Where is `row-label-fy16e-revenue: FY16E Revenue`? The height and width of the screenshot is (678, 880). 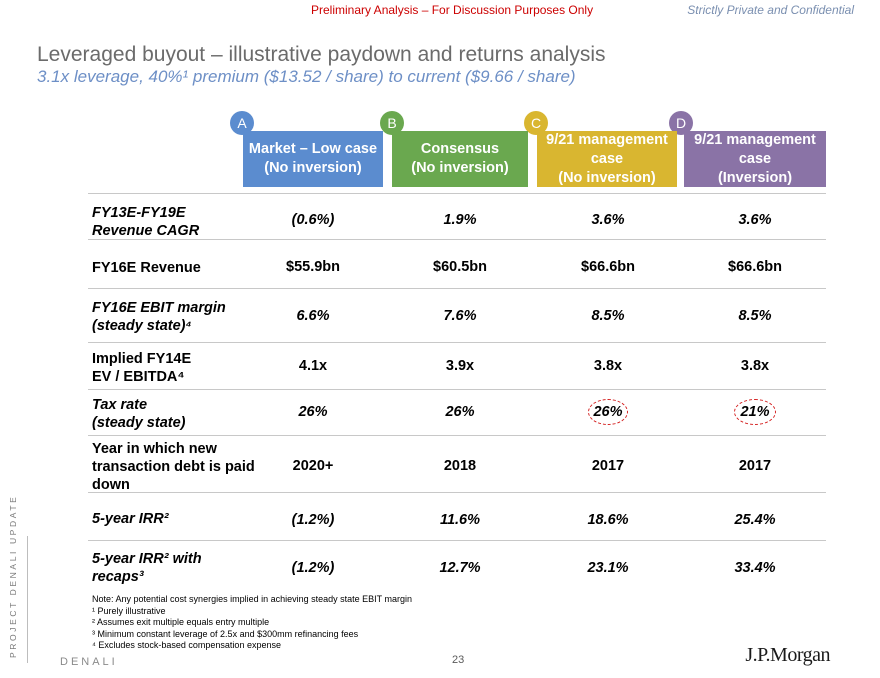 row-label-fy16e-revenue: FY16E Revenue is located at coordinates (146, 268).